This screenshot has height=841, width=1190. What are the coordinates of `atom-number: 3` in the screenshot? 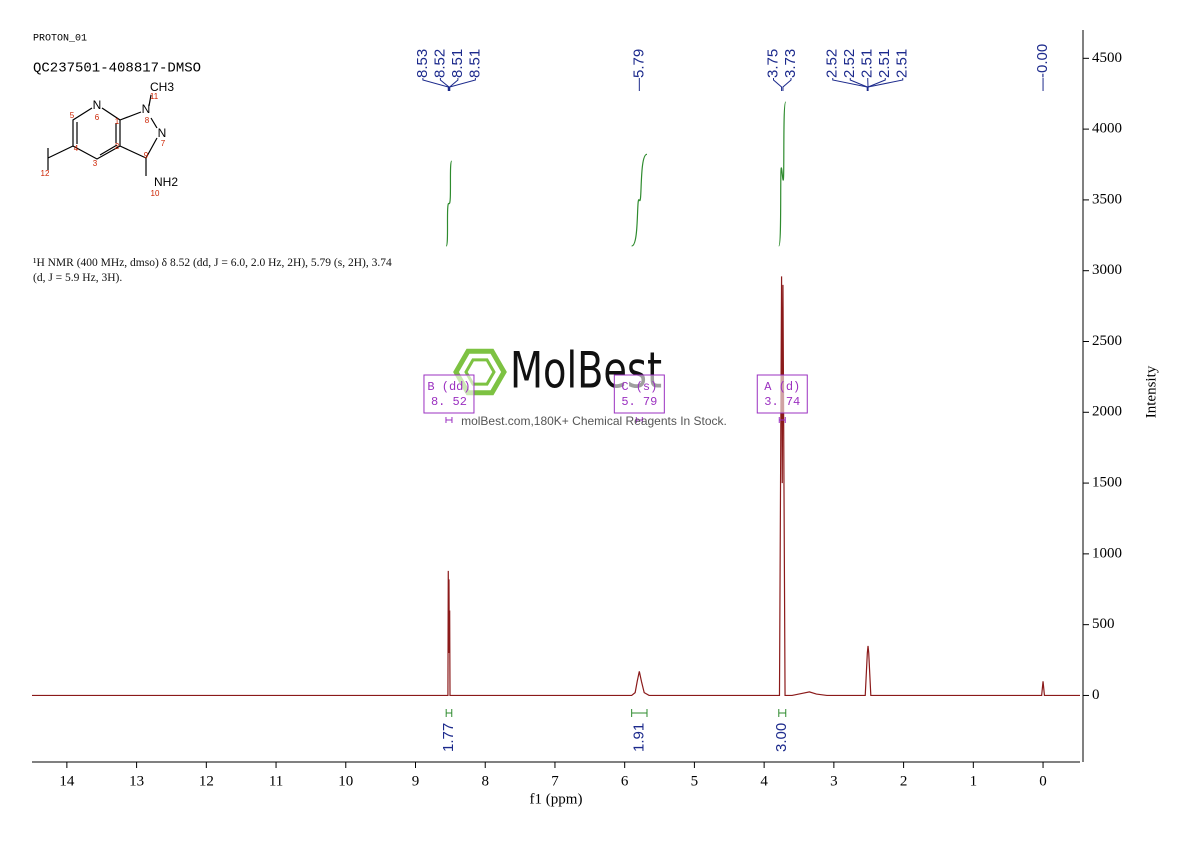 It's located at (95, 163).